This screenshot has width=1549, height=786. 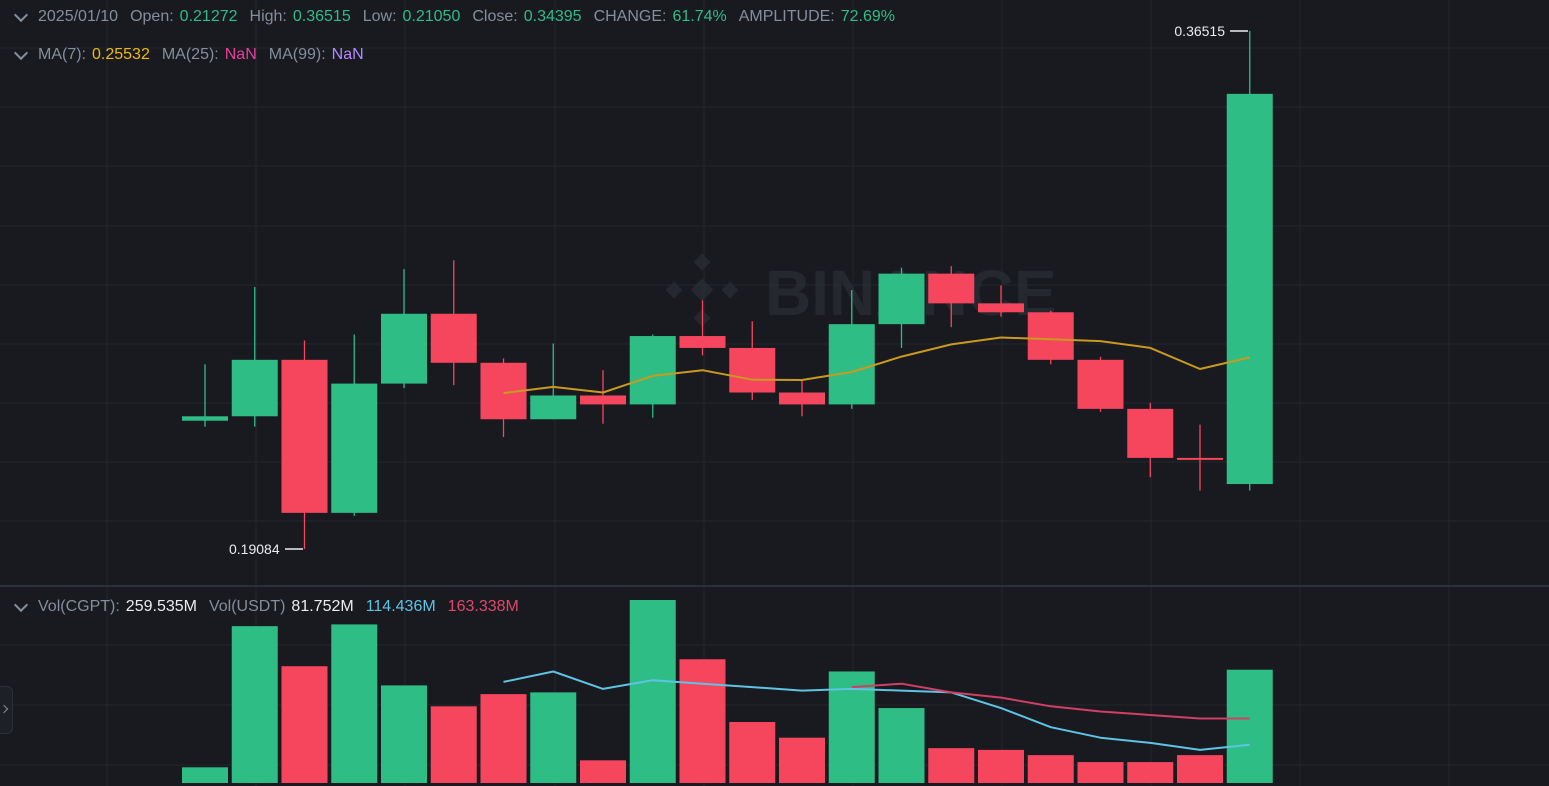 I want to click on close-label: Close:, so click(x=495, y=16).